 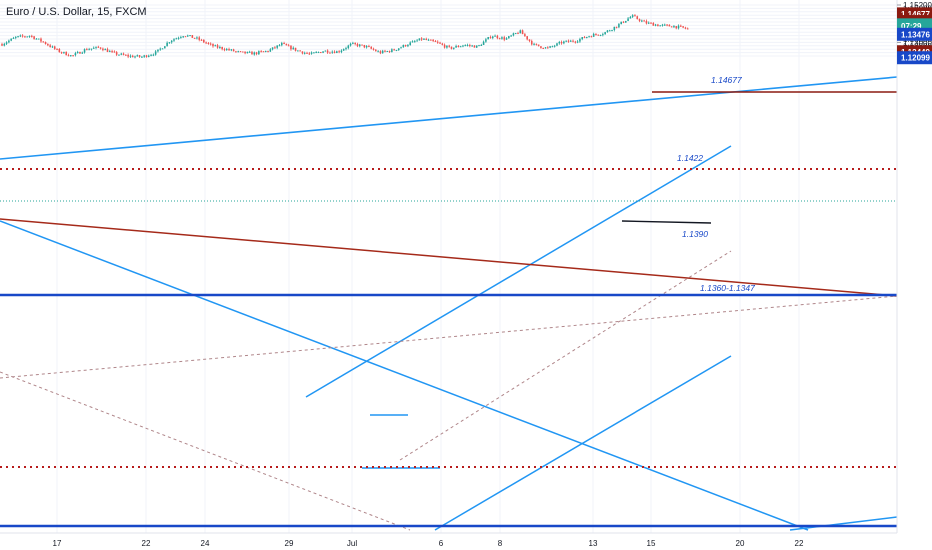 I want to click on x-tick-label: 22, so click(x=146, y=543).